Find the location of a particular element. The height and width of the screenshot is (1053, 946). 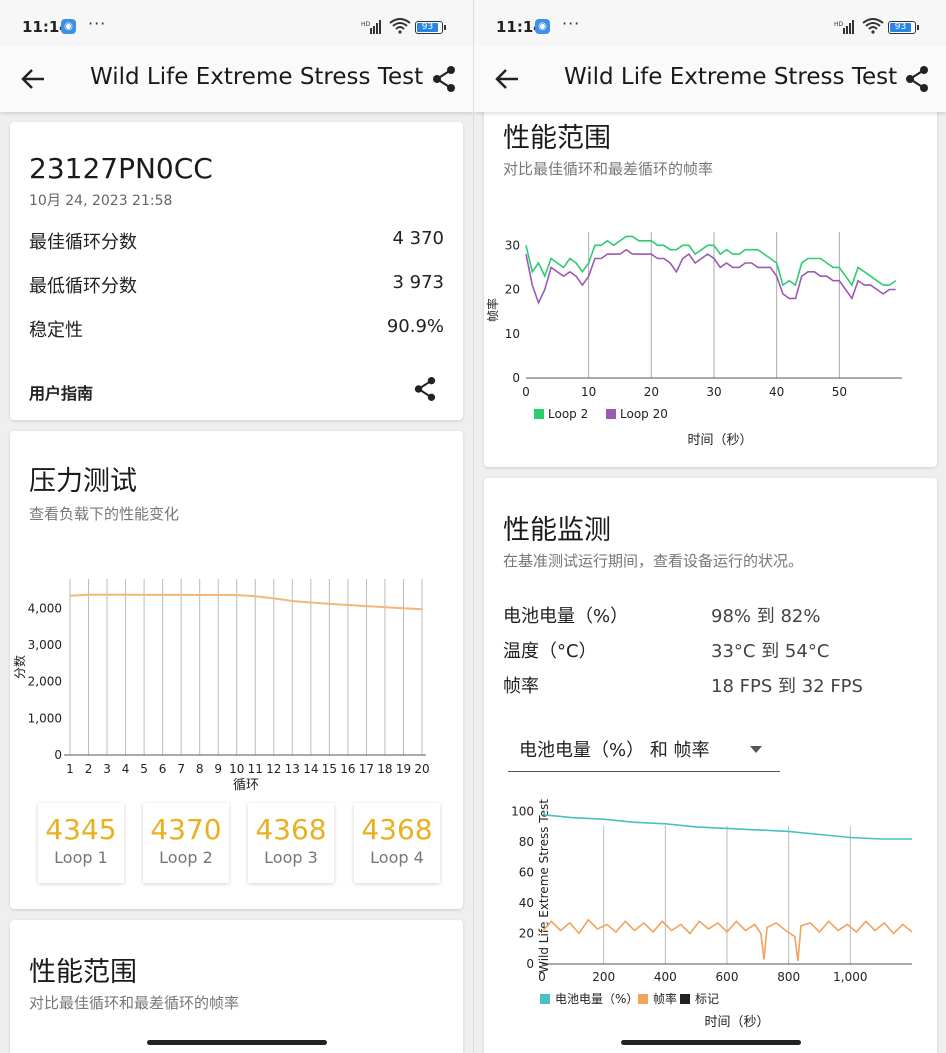

x-axis-title: 时间（秒） is located at coordinates (736, 1022).